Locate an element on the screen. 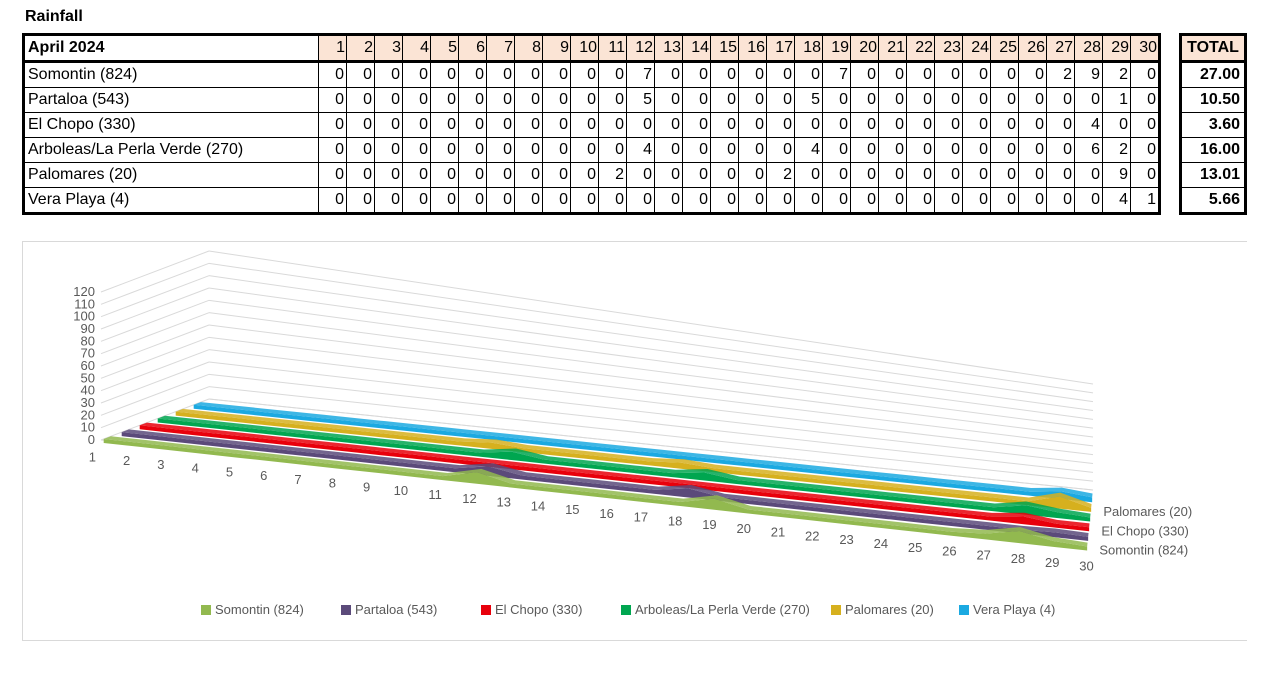 The width and height of the screenshot is (1280, 679). total-row: 16.00 is located at coordinates (1213, 150).